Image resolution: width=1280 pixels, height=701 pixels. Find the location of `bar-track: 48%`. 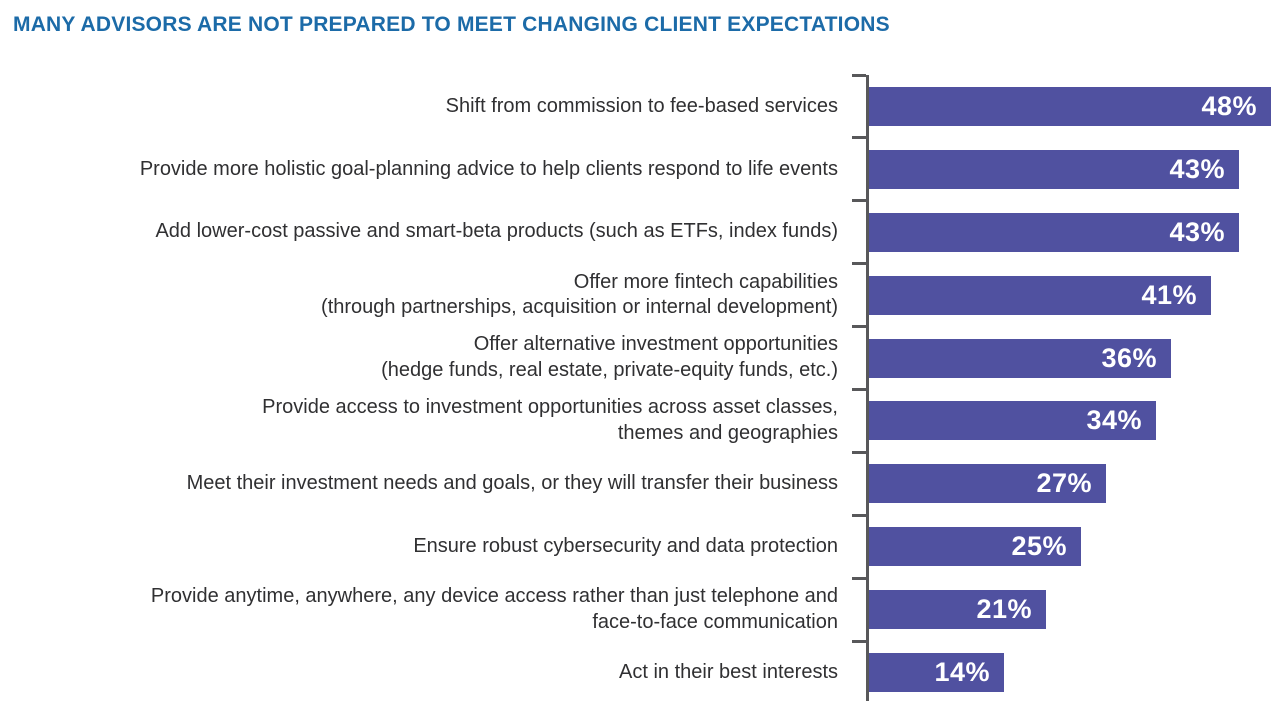

bar-track: 48% is located at coordinates (1073, 106).